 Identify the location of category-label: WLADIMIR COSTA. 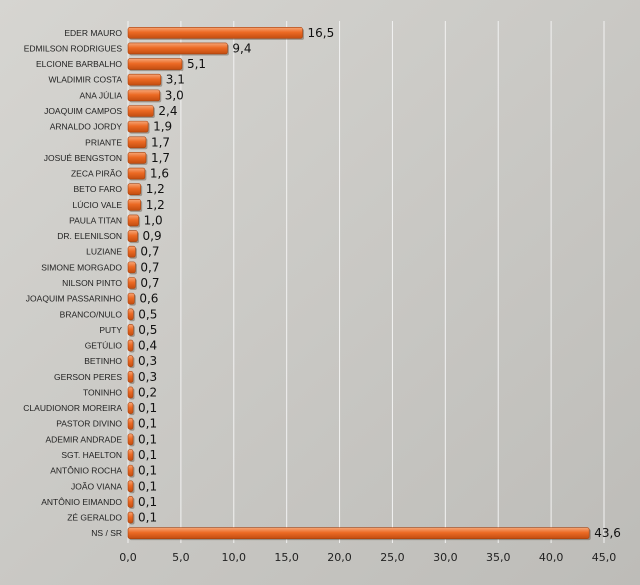
(85, 80).